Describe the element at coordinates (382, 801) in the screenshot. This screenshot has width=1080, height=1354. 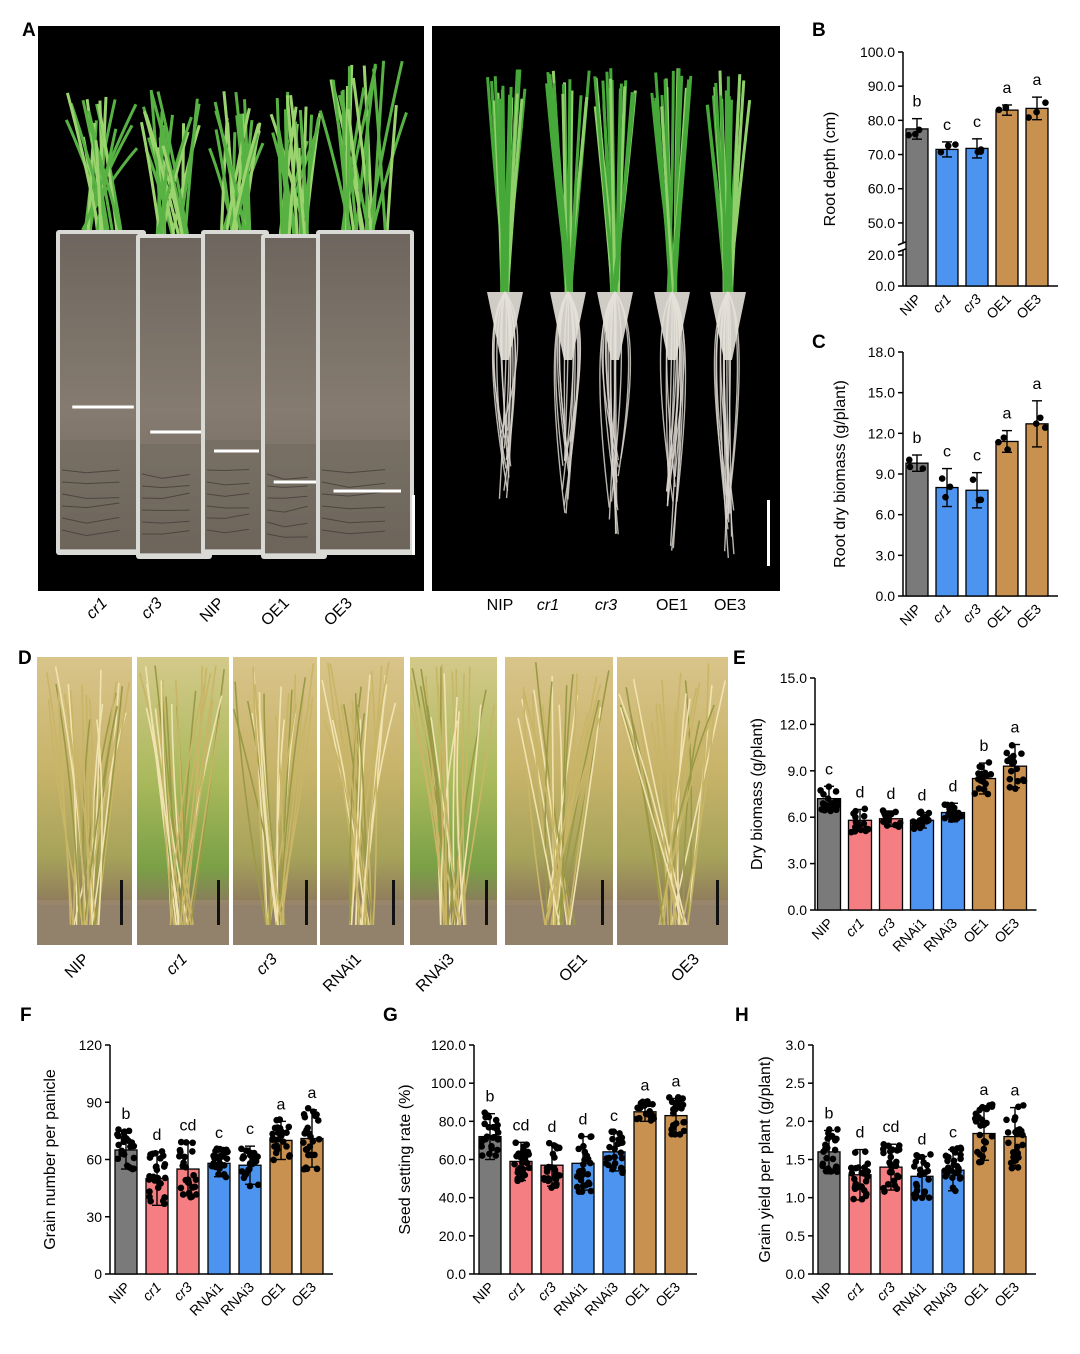
I see `panel-d-field-photos` at that location.